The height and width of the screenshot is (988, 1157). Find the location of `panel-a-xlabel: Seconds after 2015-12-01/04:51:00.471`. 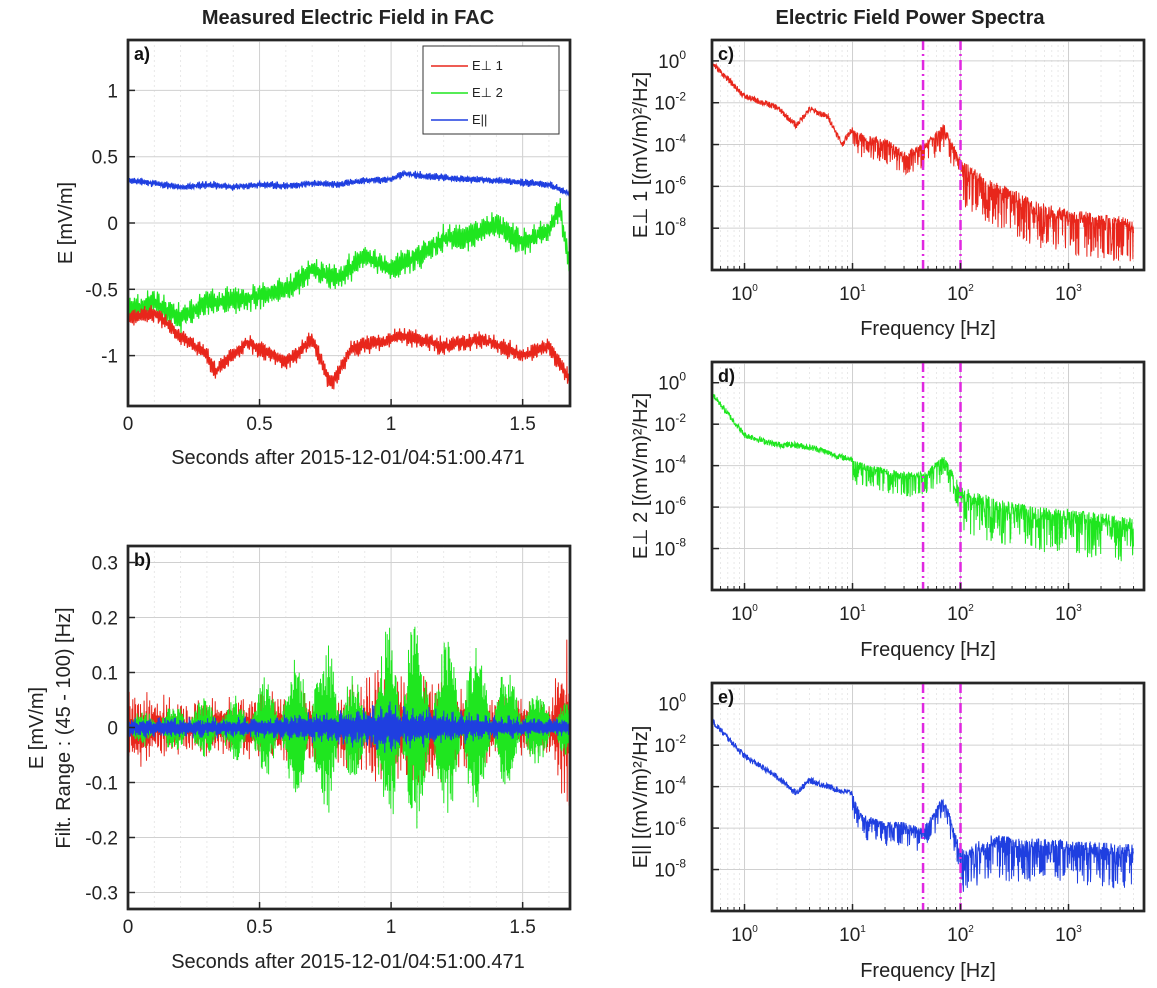

panel-a-xlabel: Seconds after 2015-12-01/04:51:00.471 is located at coordinates (348, 458).